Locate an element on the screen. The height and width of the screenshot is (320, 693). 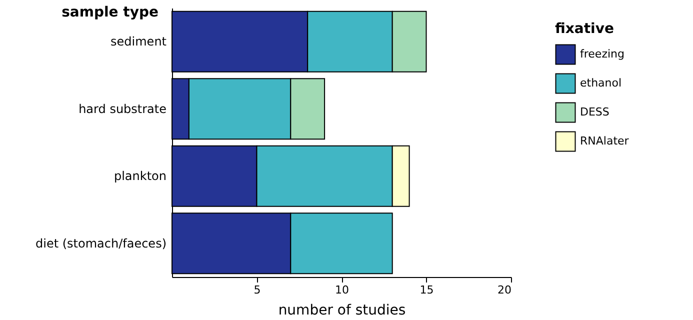
y-tick-label: sediment is located at coordinates (138, 41).